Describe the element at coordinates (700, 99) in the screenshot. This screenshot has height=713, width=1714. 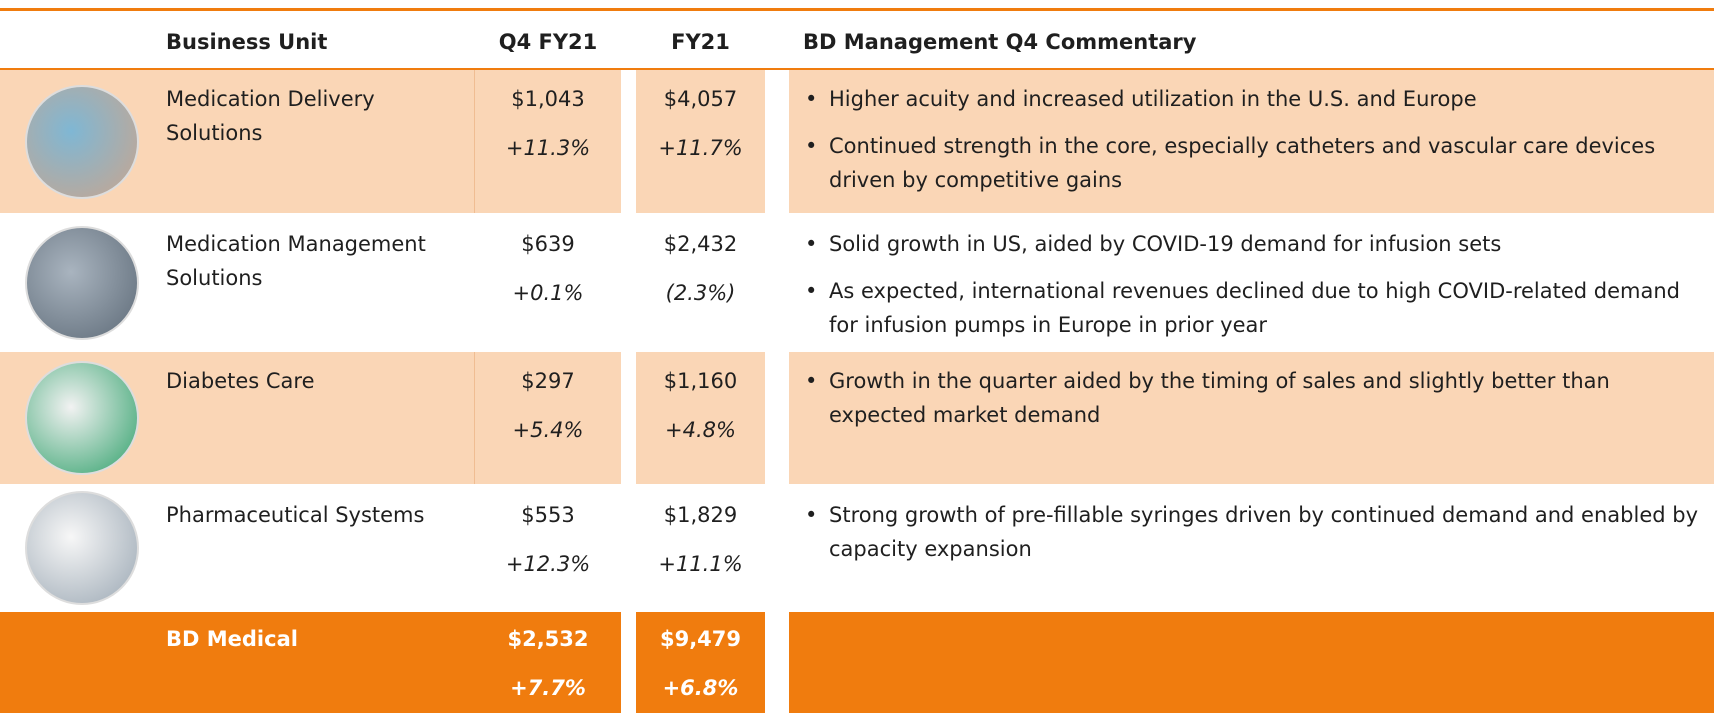
I see `fy-sales: $4,057` at that location.